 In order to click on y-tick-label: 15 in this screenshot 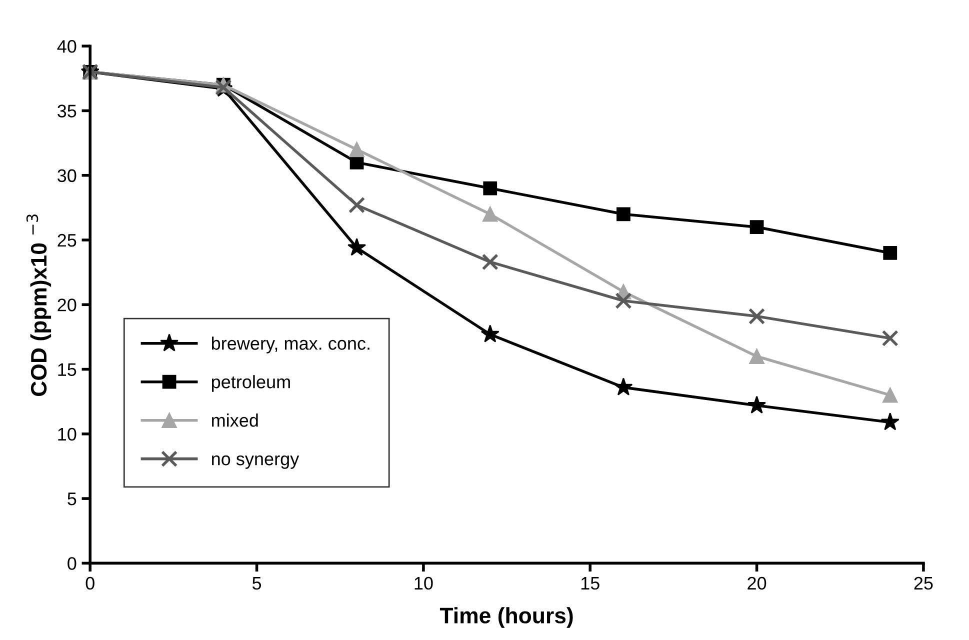, I will do `click(67, 369)`.